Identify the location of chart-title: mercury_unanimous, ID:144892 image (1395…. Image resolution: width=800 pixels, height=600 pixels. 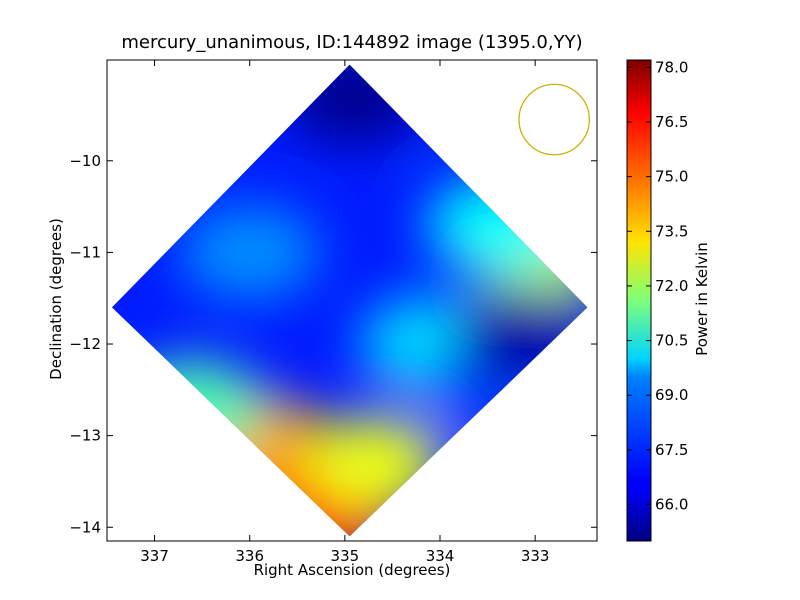
(352, 42).